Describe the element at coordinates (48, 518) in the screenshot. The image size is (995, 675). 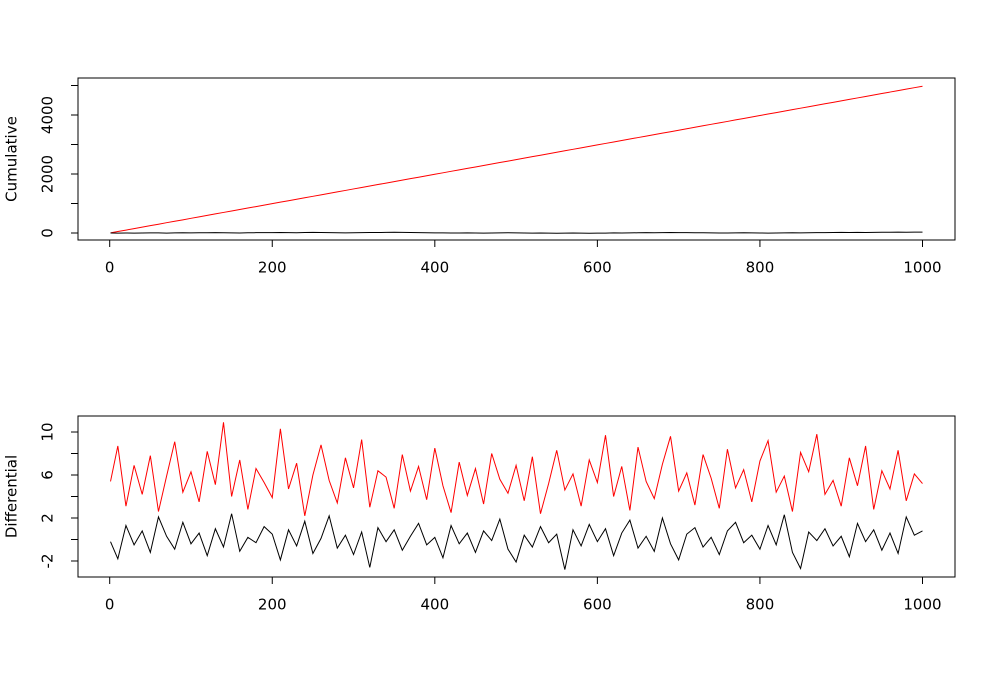
I see `y-tick-label: 2` at that location.